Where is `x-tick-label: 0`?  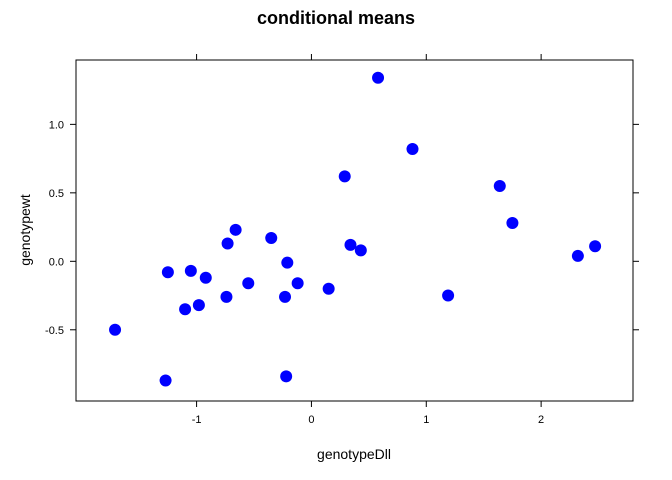
x-tick-label: 0 is located at coordinates (311, 420).